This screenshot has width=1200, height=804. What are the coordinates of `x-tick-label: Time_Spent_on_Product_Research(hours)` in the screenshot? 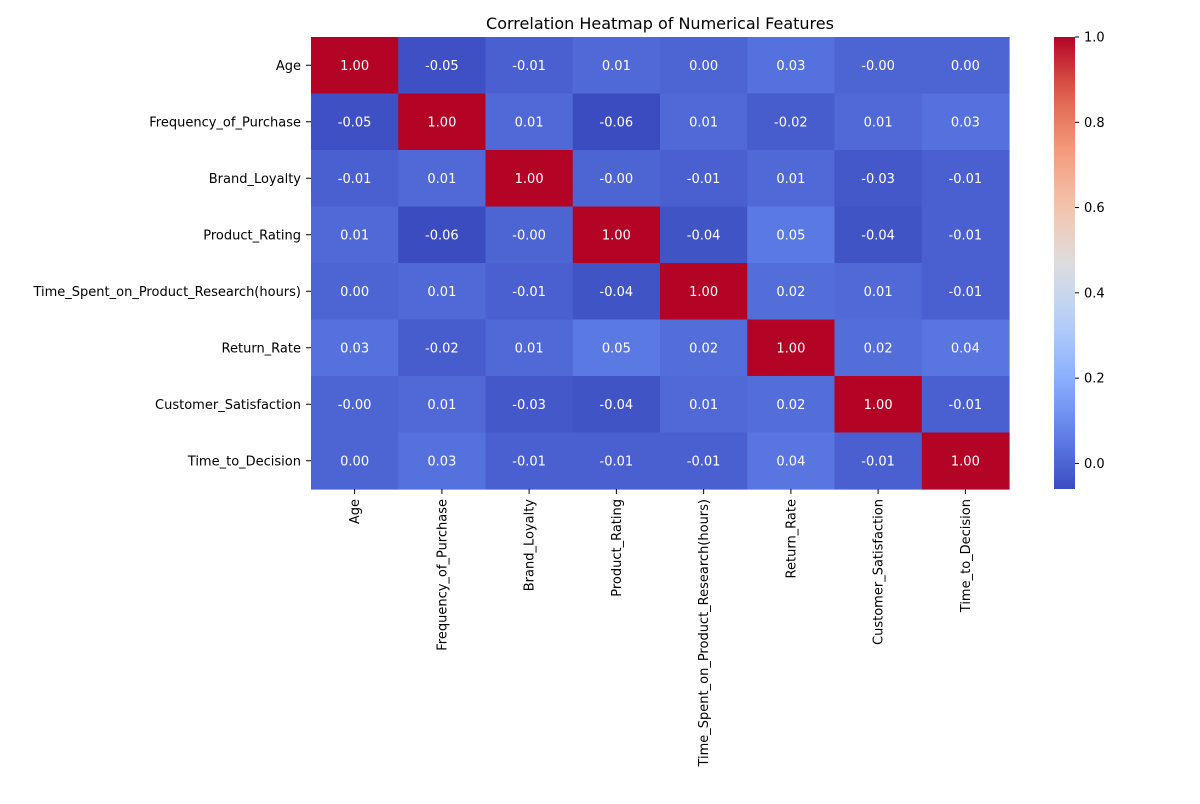 It's located at (704, 633).